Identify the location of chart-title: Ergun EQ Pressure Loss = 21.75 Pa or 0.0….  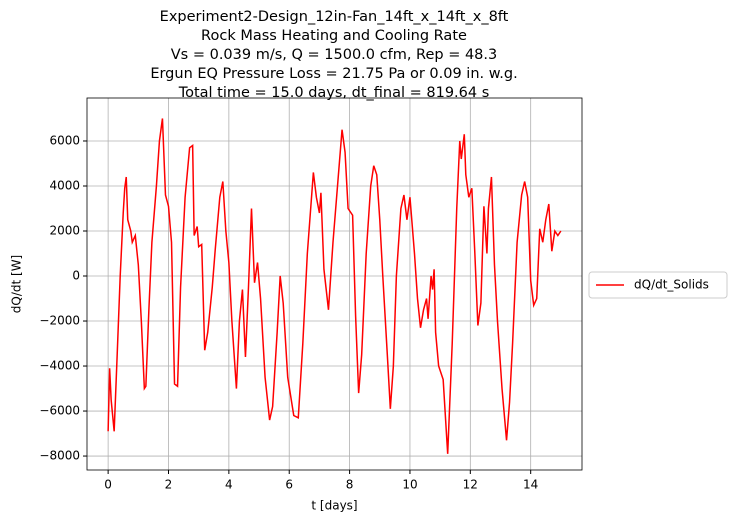
(333, 74).